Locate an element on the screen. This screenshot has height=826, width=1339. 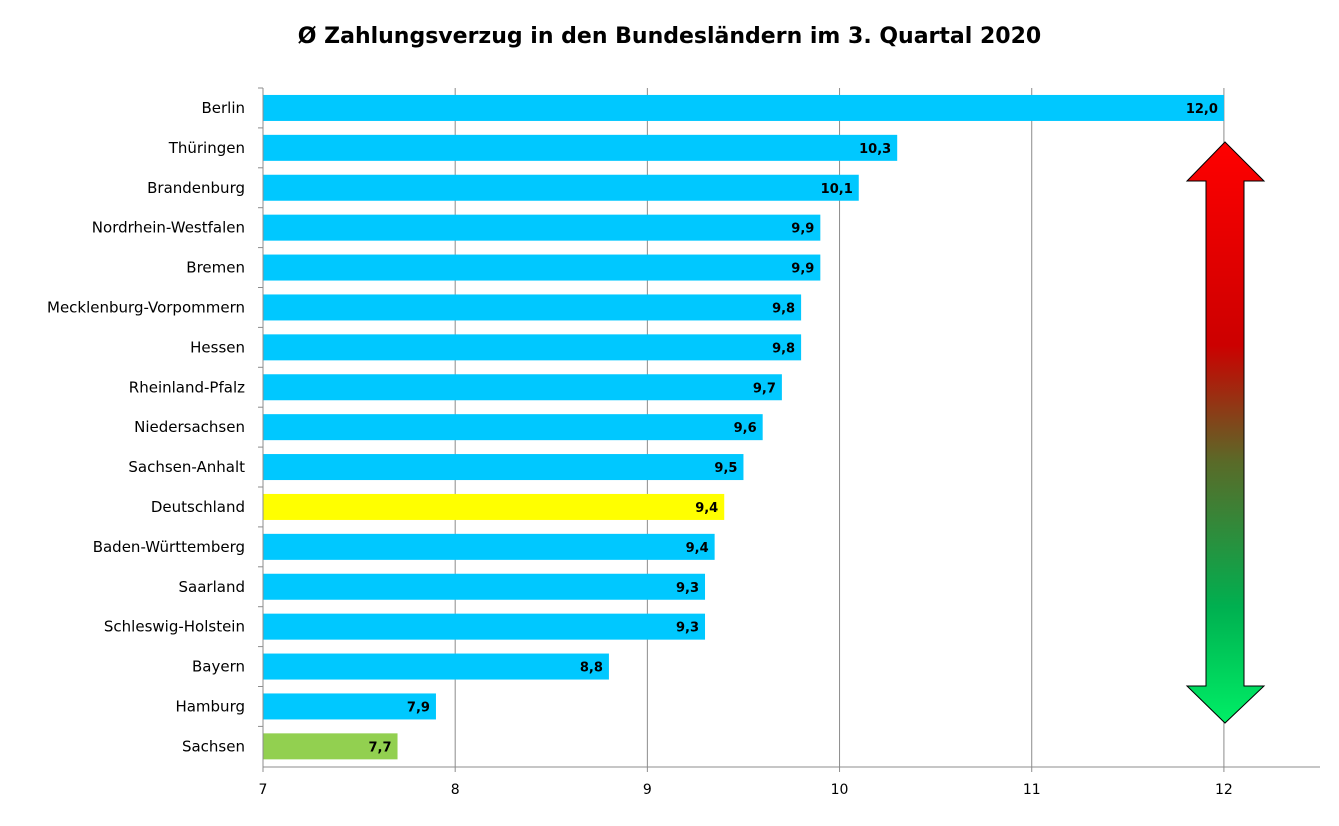
bar-saarland is located at coordinates (484, 586).